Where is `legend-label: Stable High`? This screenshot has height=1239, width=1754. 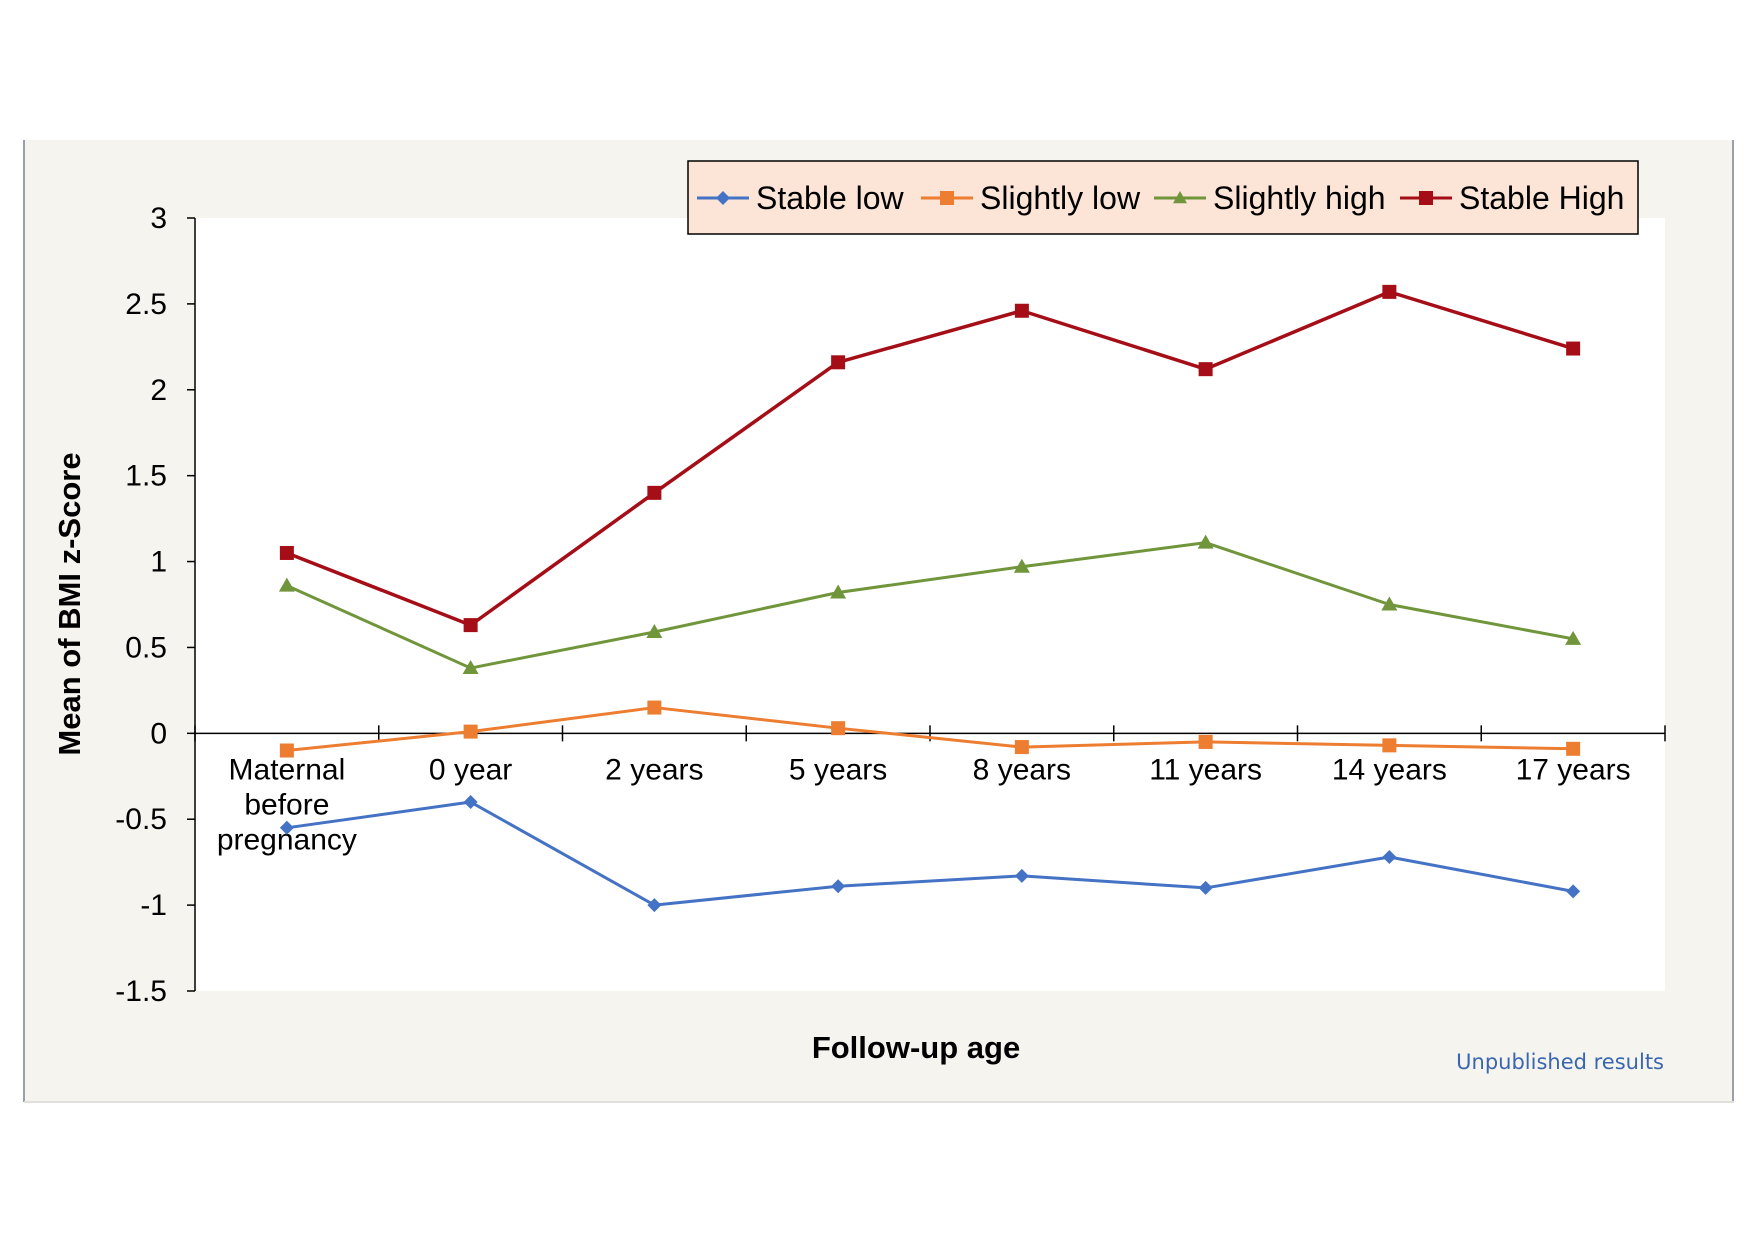
legend-label: Stable High is located at coordinates (1541, 198).